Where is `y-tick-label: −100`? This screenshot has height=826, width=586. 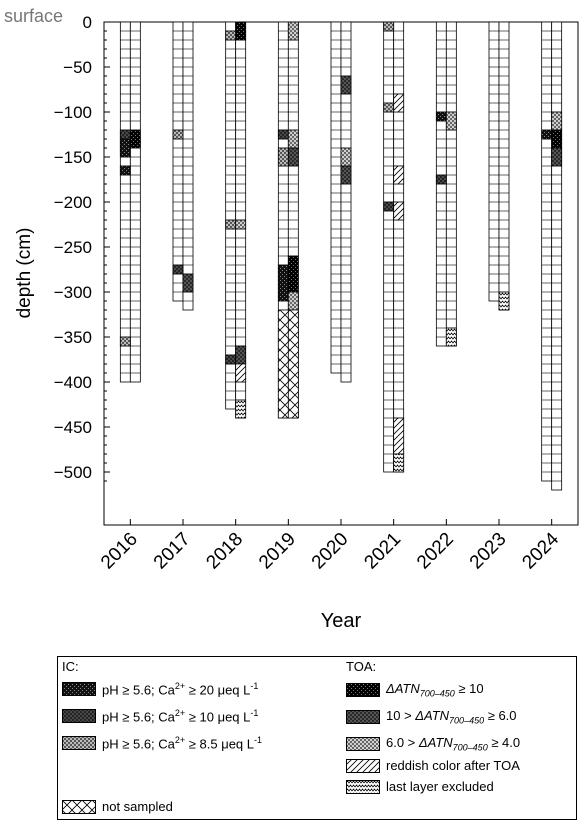 y-tick-label: −100 is located at coordinates (73, 112).